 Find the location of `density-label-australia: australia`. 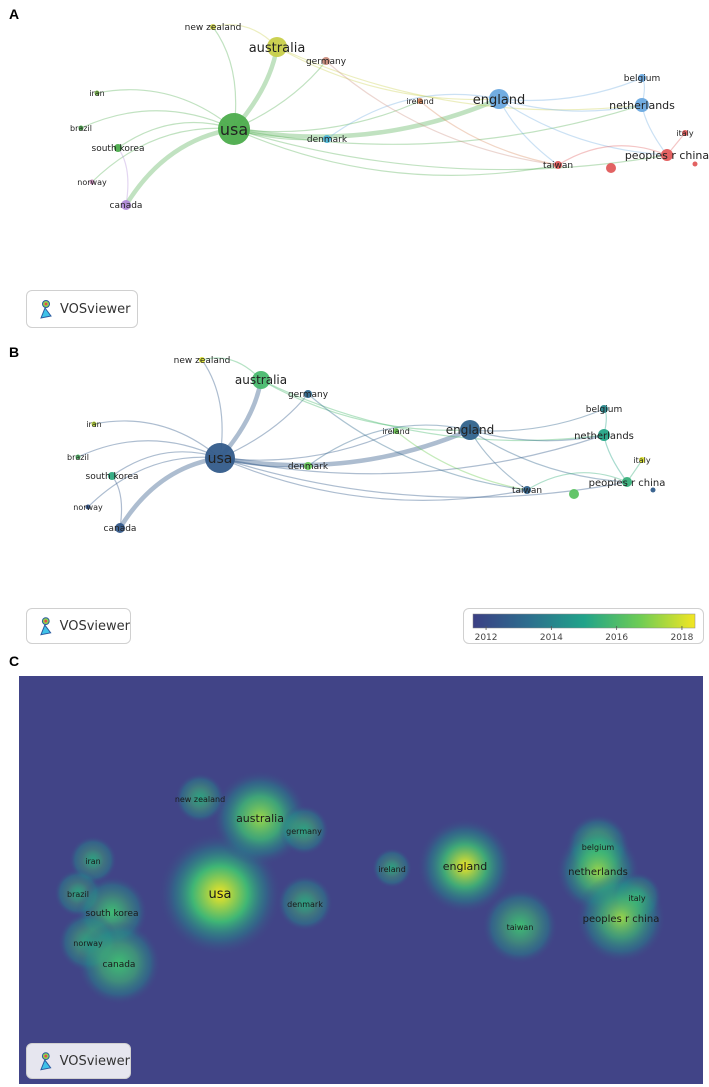

density-label-australia: australia is located at coordinates (260, 818).